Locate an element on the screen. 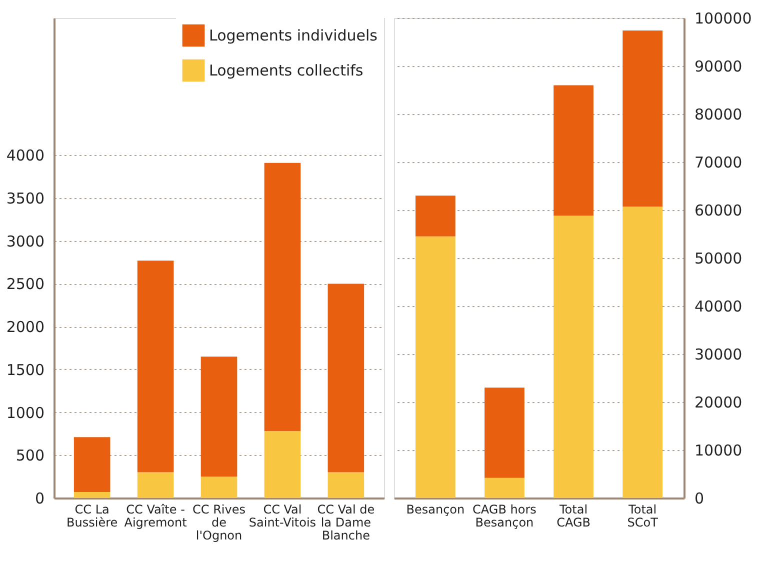 The image size is (769, 579). y-tick-label: 3500 is located at coordinates (25, 199).